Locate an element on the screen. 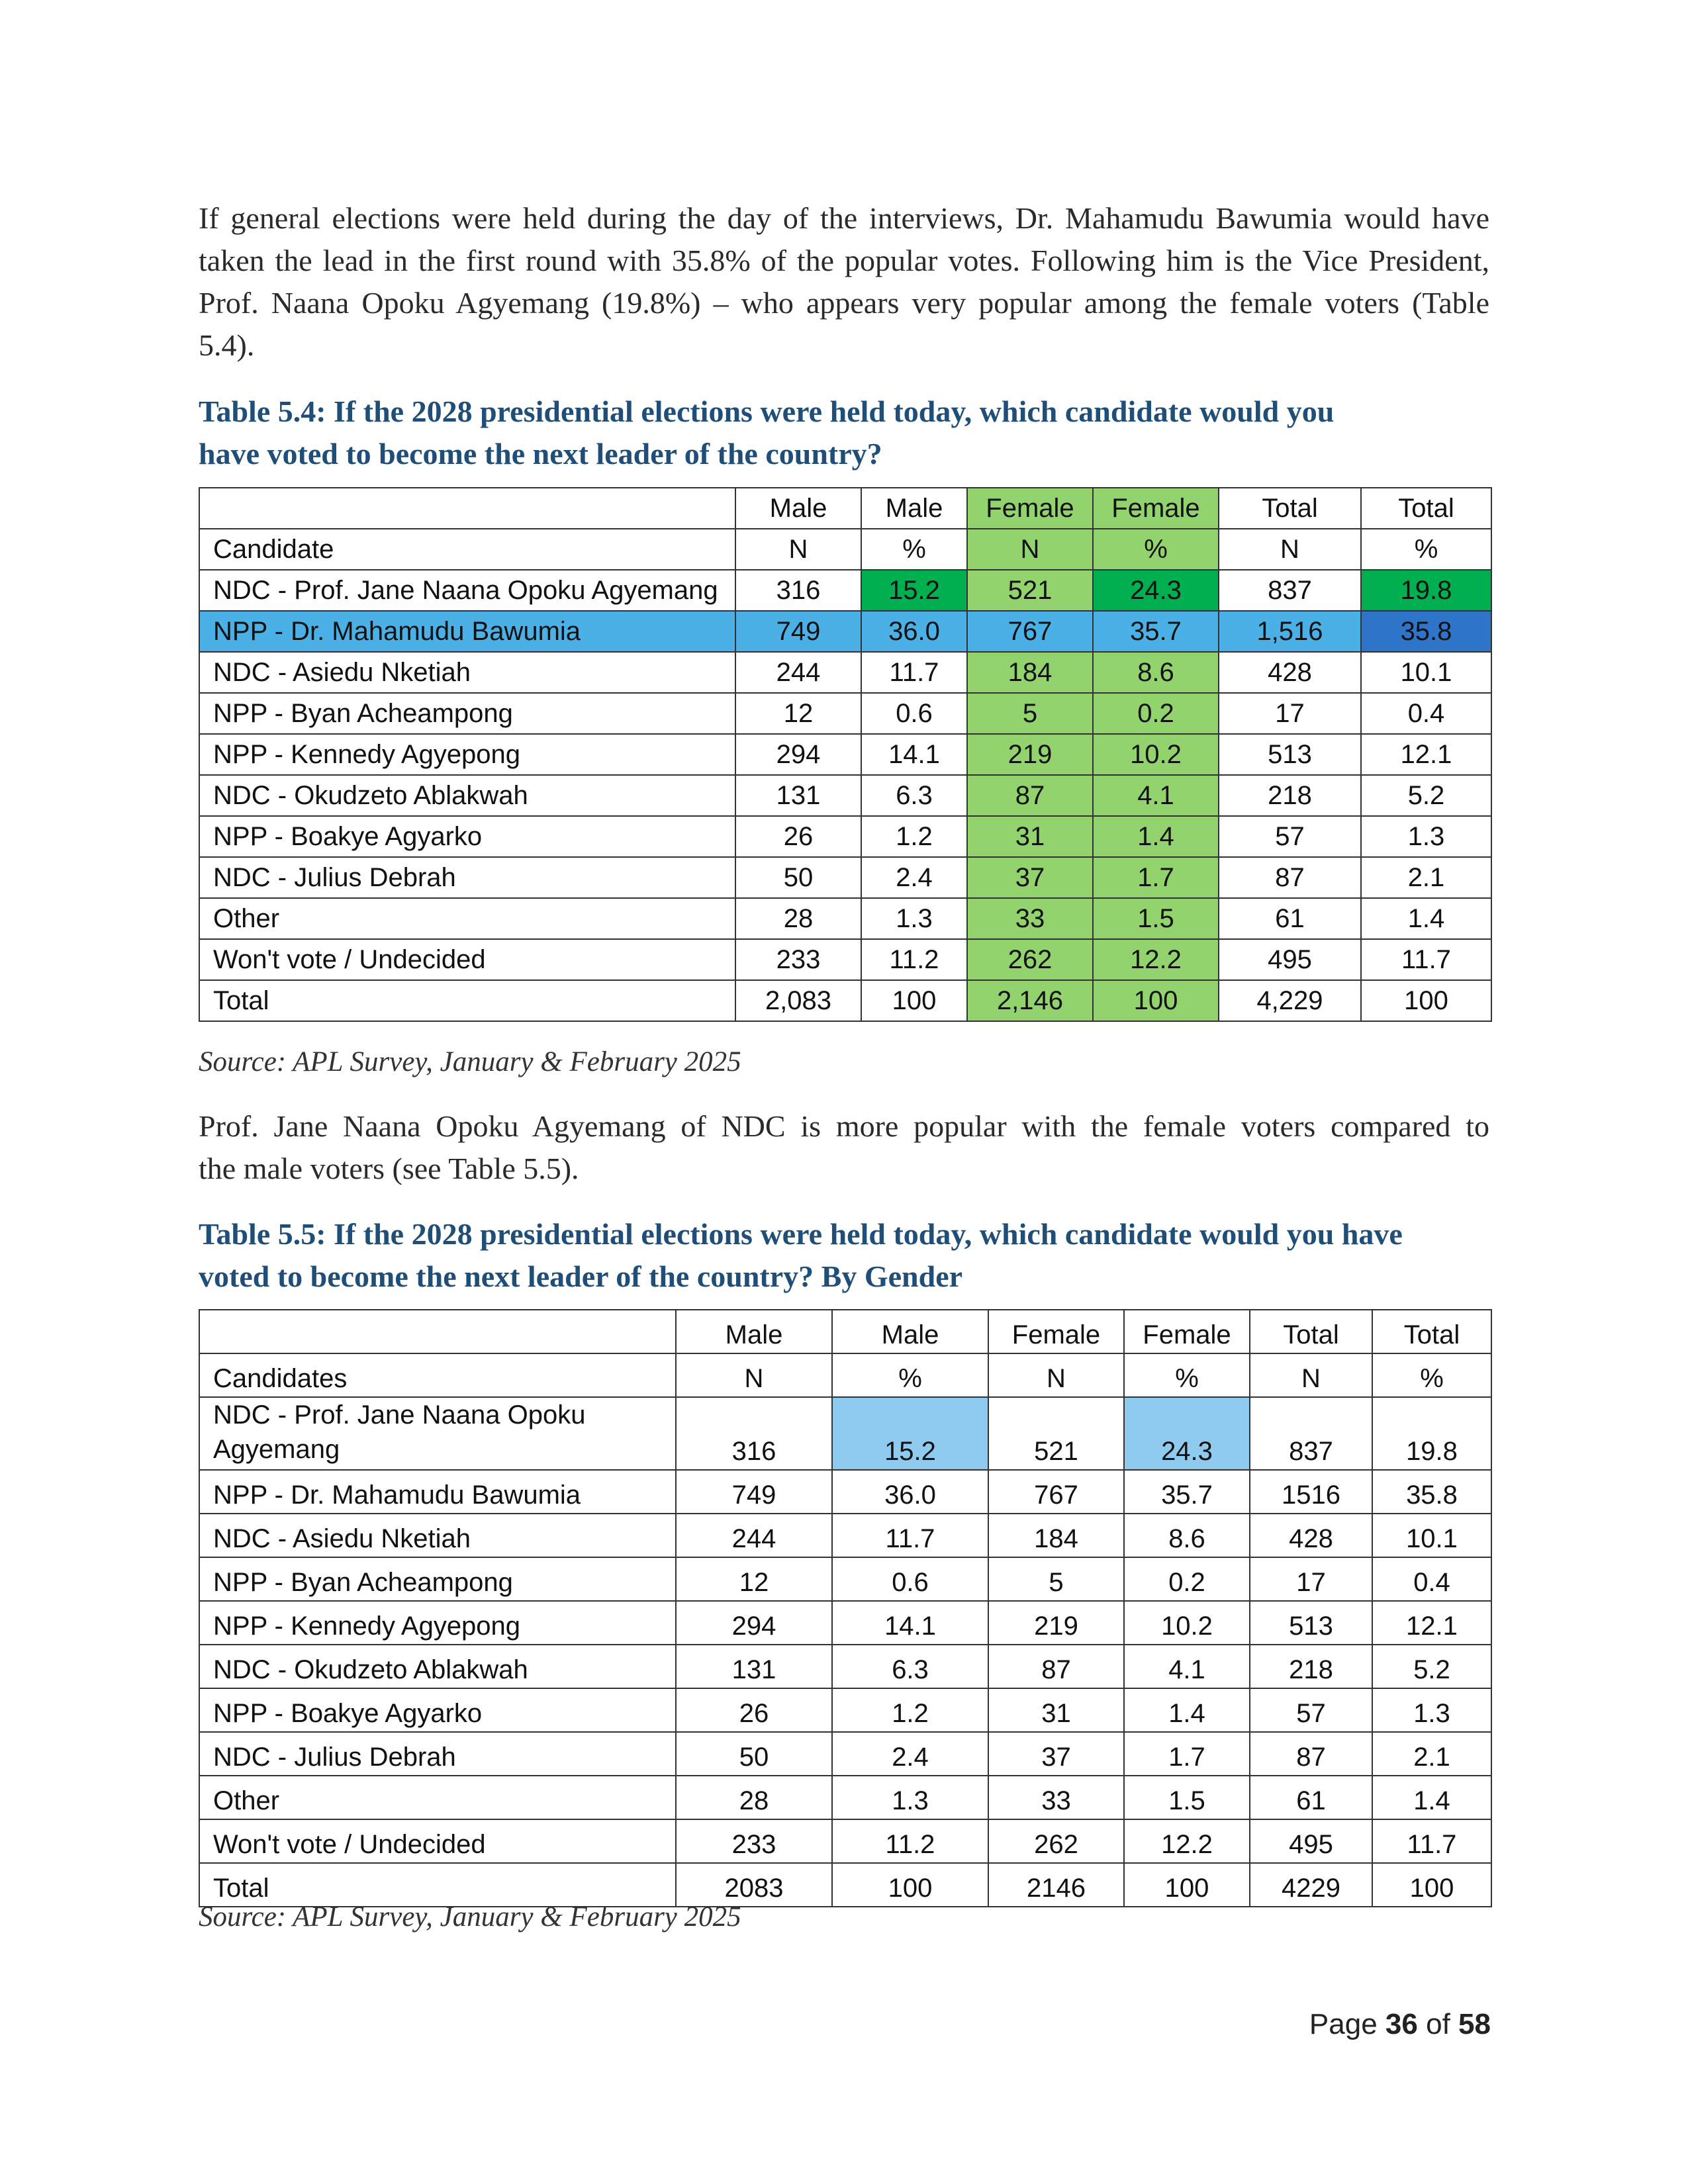 This screenshot has width=1688, height=2184. cell: 5 is located at coordinates (1056, 1579).